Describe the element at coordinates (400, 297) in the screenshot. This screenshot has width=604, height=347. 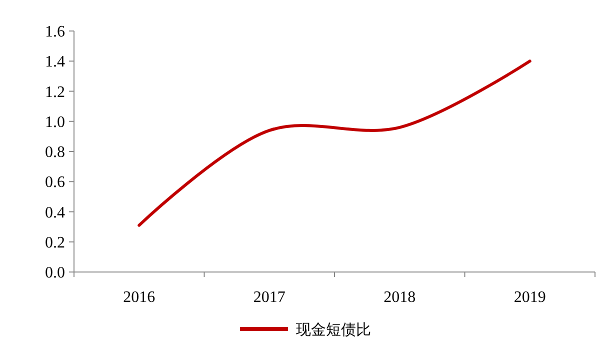
I see `x-tick-label: 2018` at that location.